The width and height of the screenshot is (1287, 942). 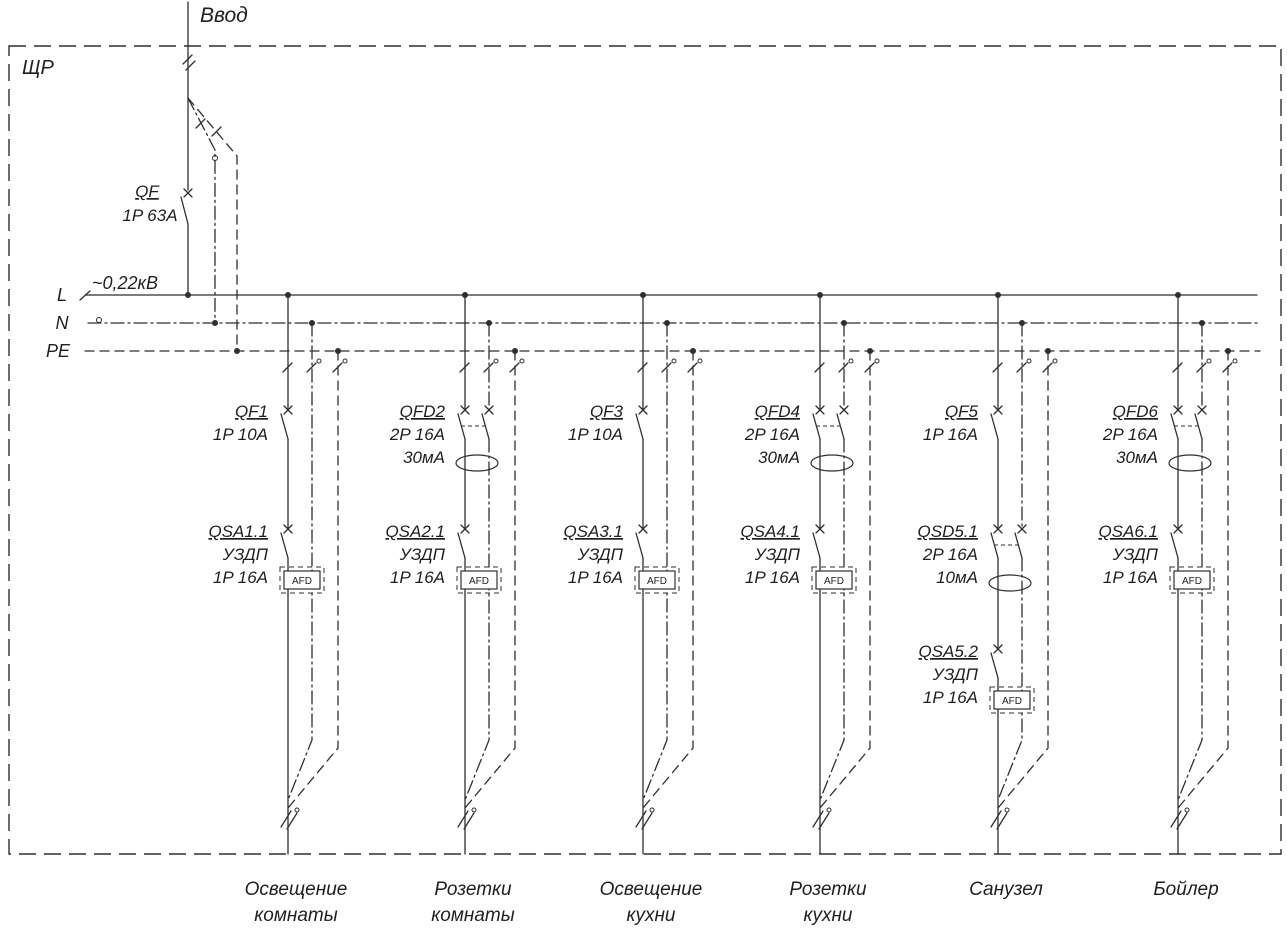 I want to click on rcd-rating: 2P 16A, so click(x=950, y=554).